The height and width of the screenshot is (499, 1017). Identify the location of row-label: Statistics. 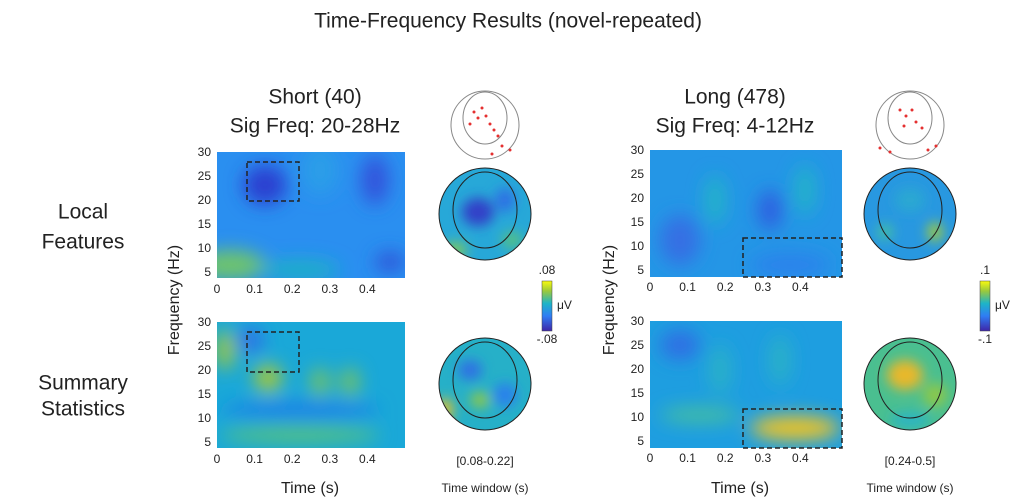
(83, 409).